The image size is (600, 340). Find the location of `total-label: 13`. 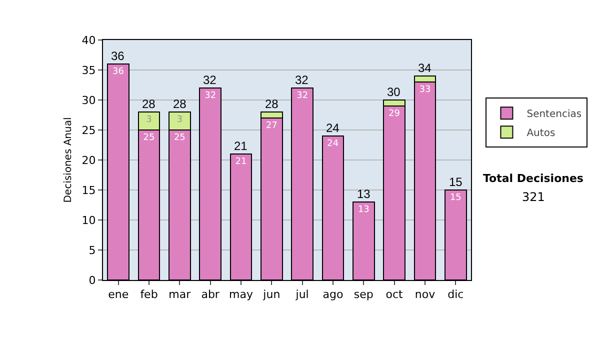

total-label: 13 is located at coordinates (364, 194).